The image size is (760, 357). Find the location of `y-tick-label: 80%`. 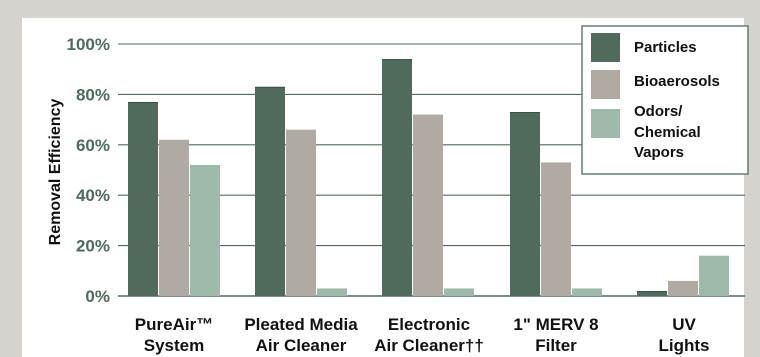

y-tick-label: 80% is located at coordinates (93, 94).